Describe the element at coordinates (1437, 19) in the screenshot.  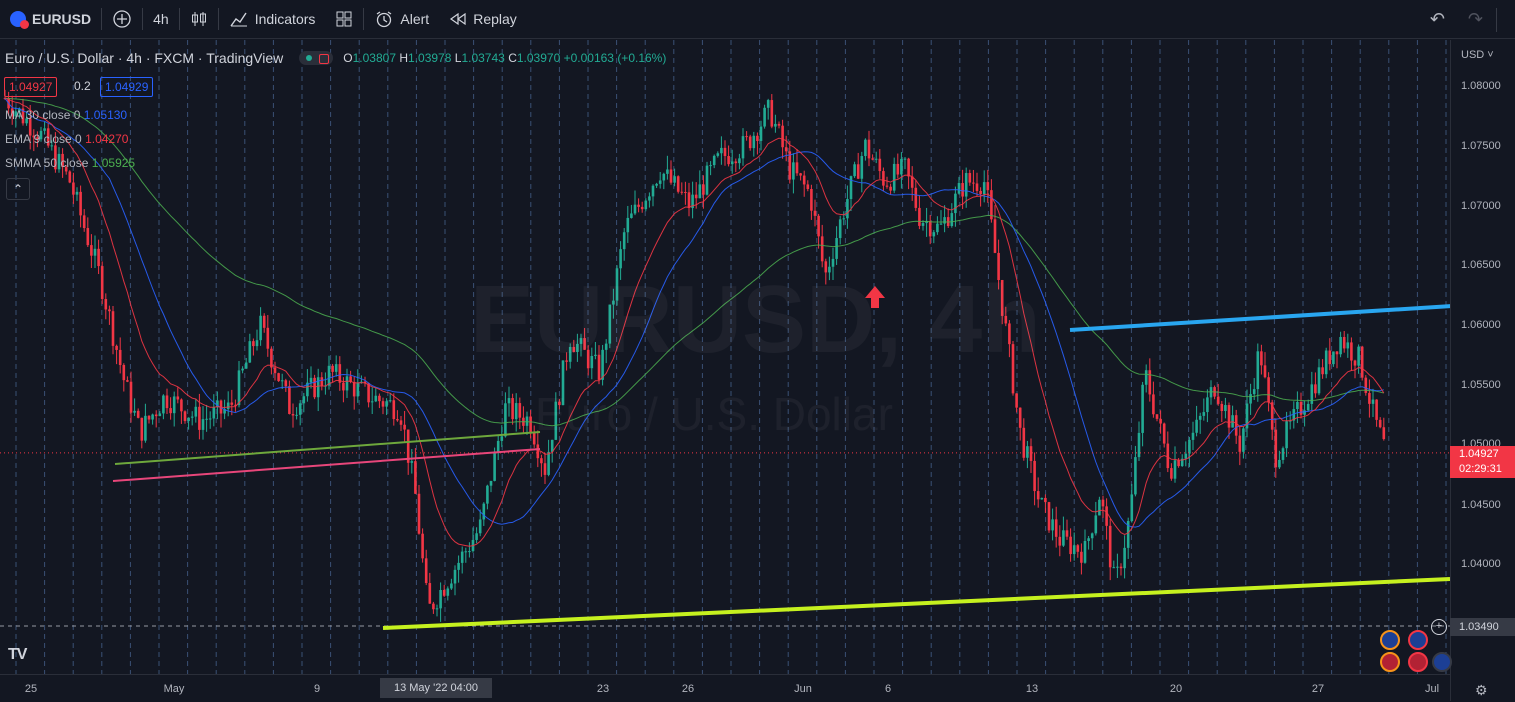
I see `undo-button: ↶` at that location.